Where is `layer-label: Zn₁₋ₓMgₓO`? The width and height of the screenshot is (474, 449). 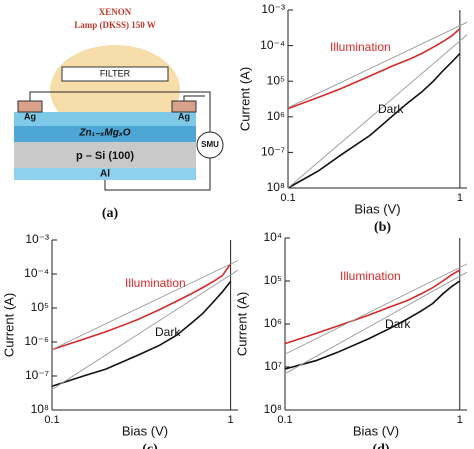
layer-label: Zn₁₋ₓMgₓO is located at coordinates (104, 133).